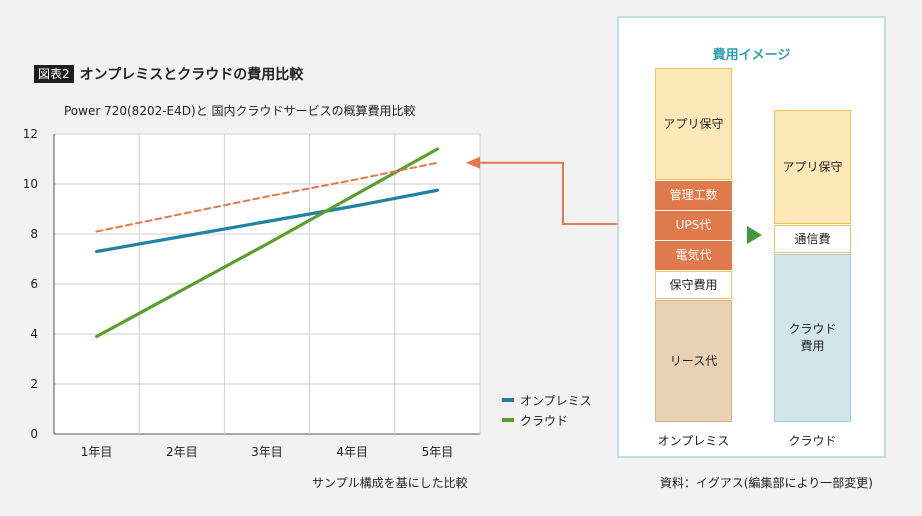  I want to click on y-tick-label: 6, so click(34, 284).